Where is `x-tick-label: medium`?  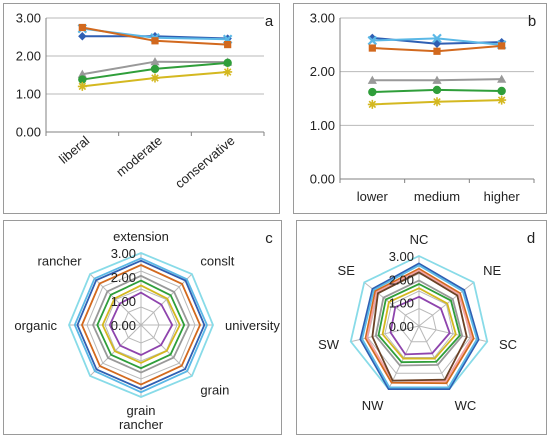
x-tick-label: medium is located at coordinates (437, 196).